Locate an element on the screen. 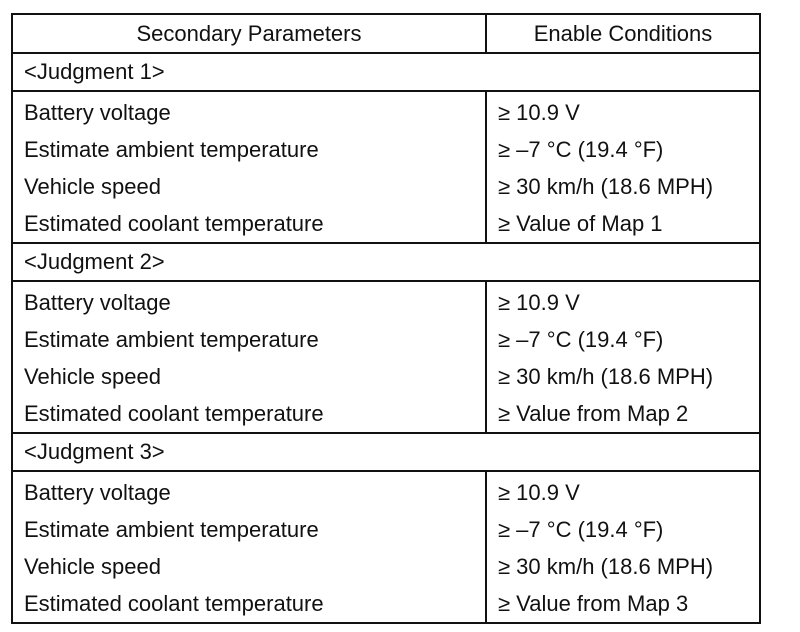  param-condition: ≥ Value of Map 1 is located at coordinates (623, 224).